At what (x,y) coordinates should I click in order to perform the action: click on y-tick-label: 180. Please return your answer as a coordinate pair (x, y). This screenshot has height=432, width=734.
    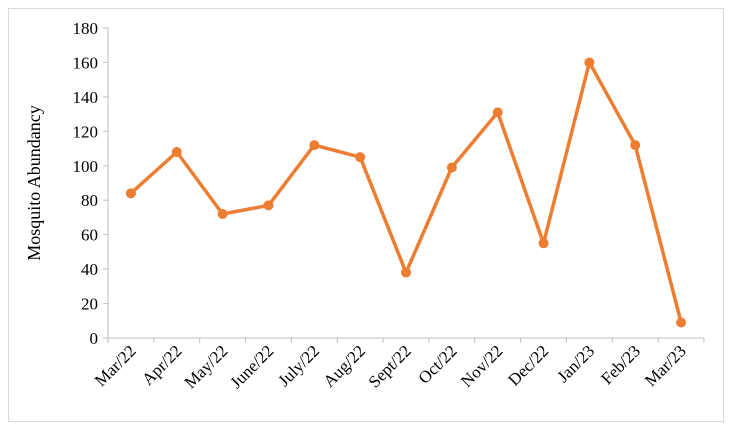
    Looking at the image, I should click on (86, 28).